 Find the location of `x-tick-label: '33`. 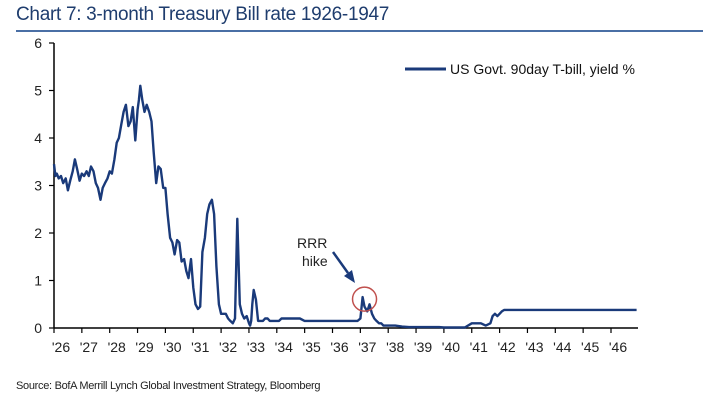

x-tick-label: '33 is located at coordinates (256, 347).